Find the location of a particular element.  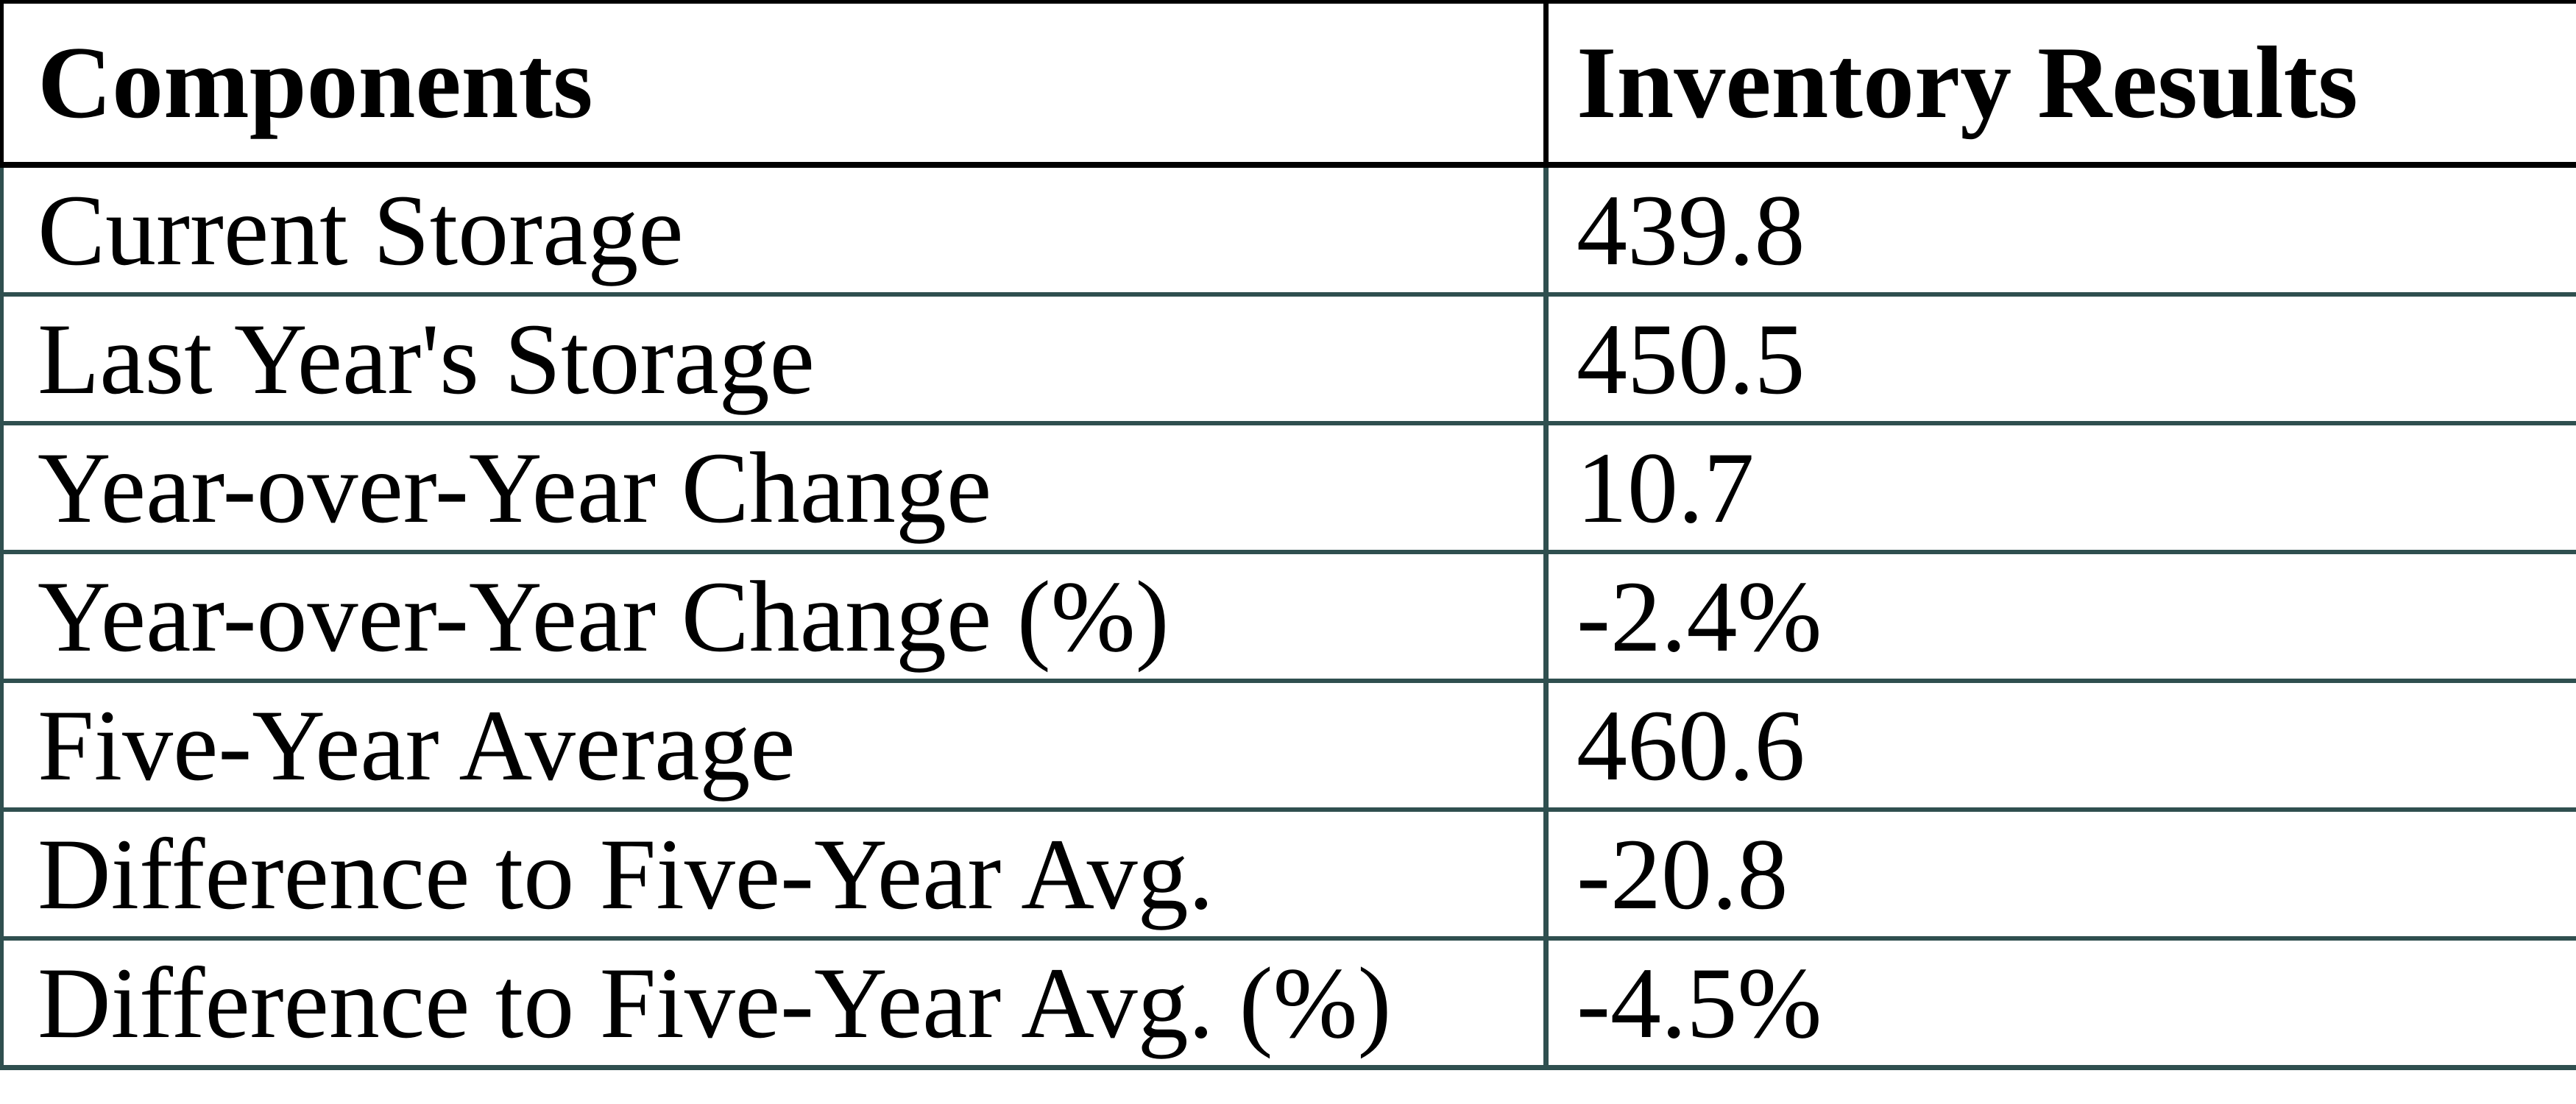

inventory-value: 450.5 is located at coordinates (2059, 358).